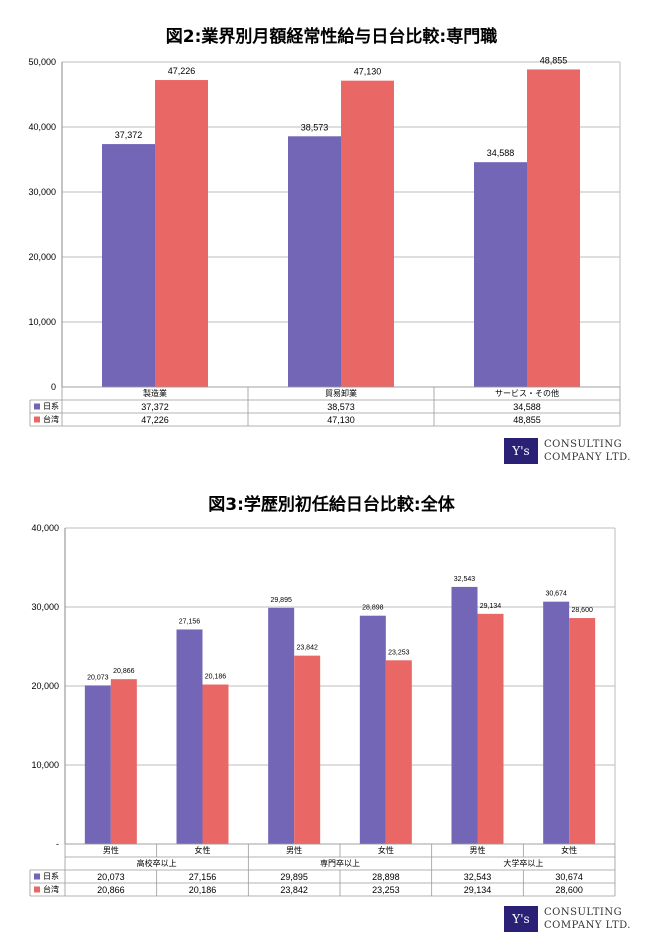  I want to click on data-label: 28,600, so click(582, 610).